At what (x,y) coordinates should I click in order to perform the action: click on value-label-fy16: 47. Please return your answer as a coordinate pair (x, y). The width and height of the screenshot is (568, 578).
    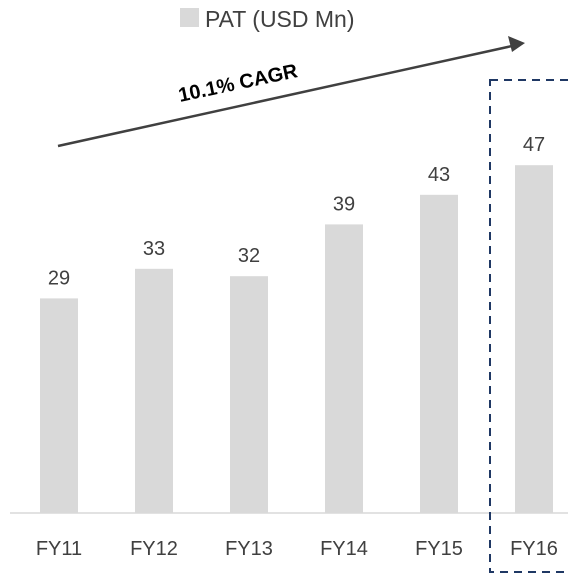
    Looking at the image, I should click on (534, 145).